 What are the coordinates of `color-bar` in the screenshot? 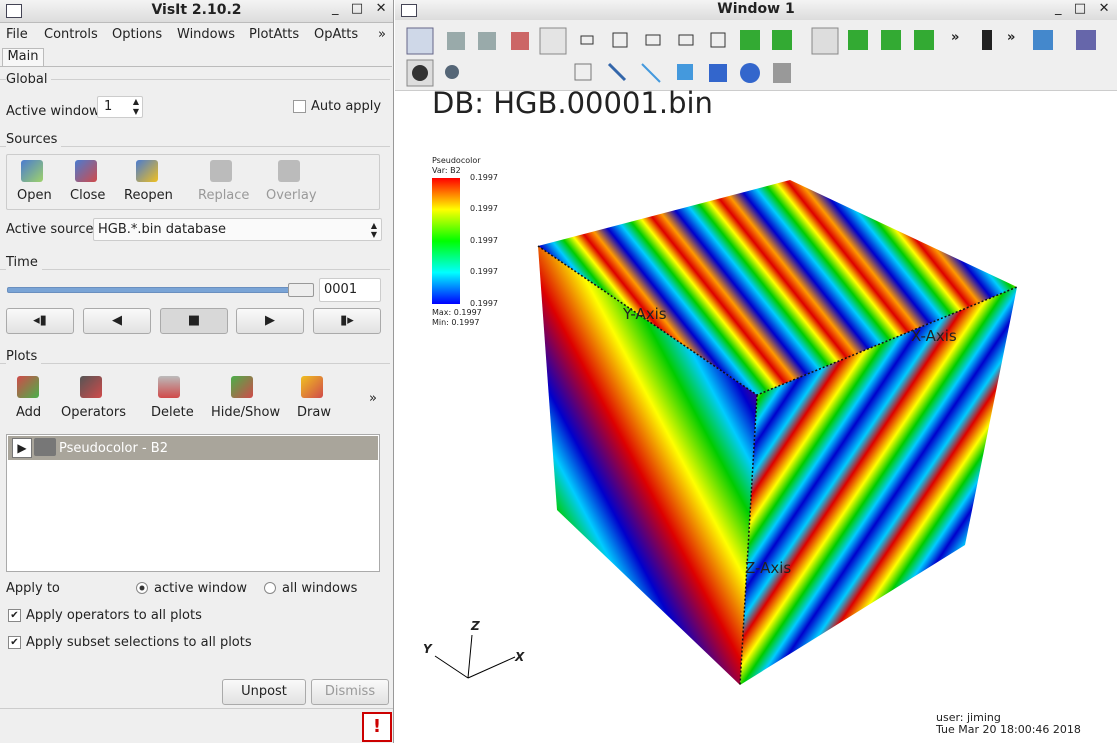 It's located at (446, 241).